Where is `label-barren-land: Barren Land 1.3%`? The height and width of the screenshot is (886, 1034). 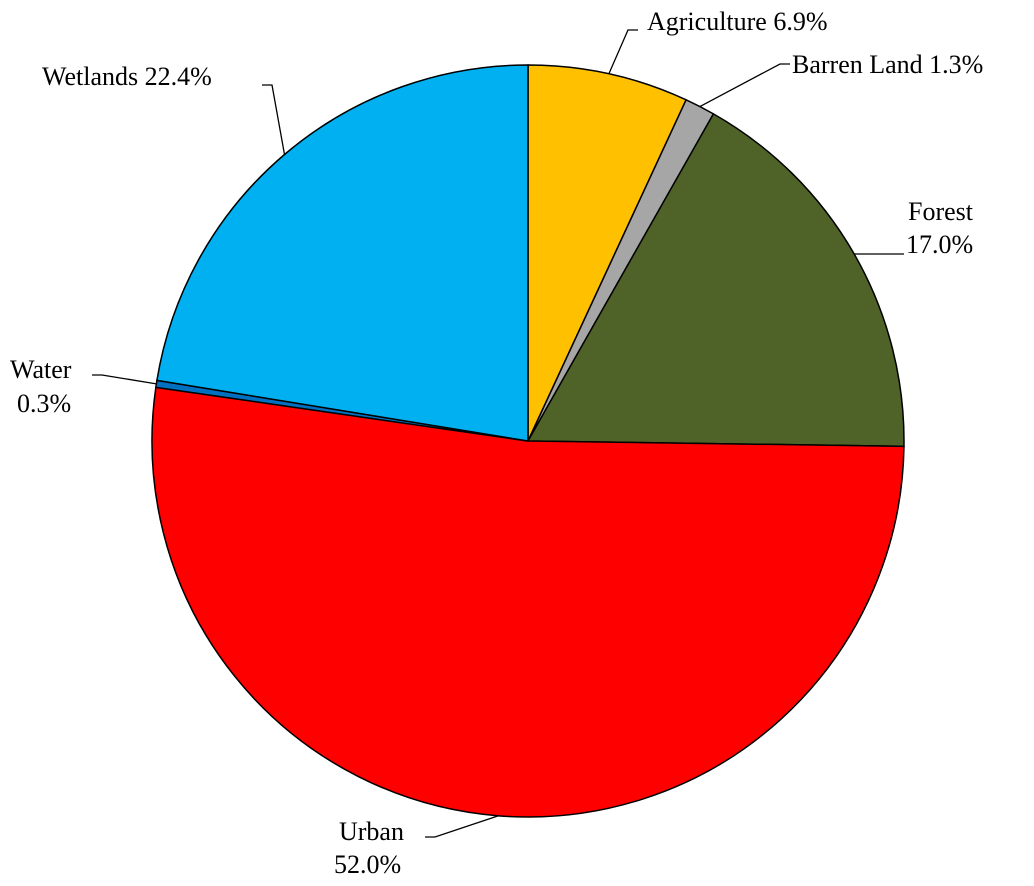
label-barren-land: Barren Land 1.3% is located at coordinates (887, 64).